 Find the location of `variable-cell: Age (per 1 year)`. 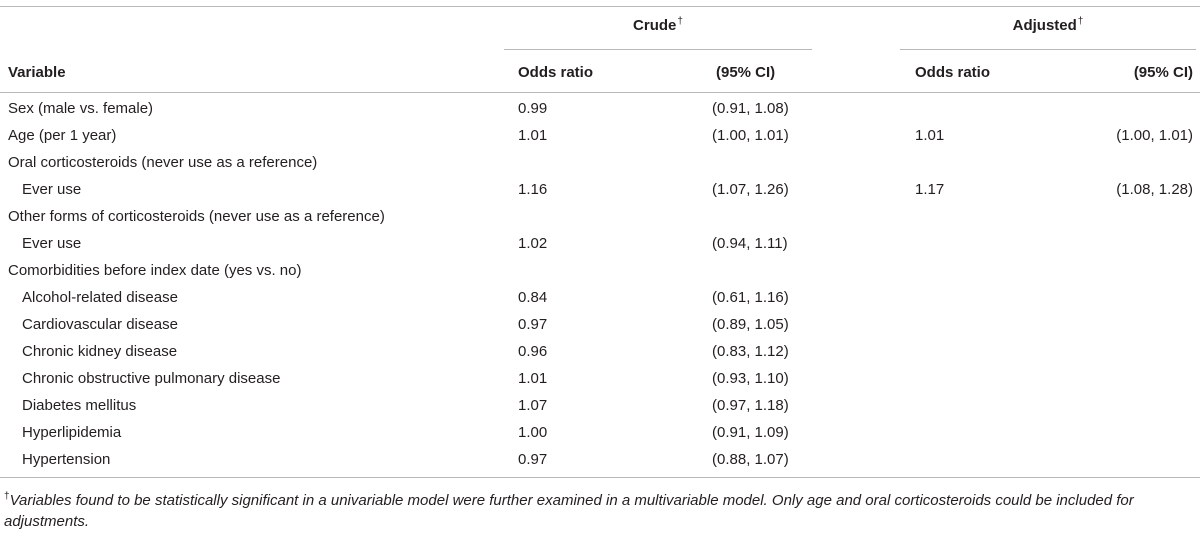

variable-cell: Age (per 1 year) is located at coordinates (62, 135).